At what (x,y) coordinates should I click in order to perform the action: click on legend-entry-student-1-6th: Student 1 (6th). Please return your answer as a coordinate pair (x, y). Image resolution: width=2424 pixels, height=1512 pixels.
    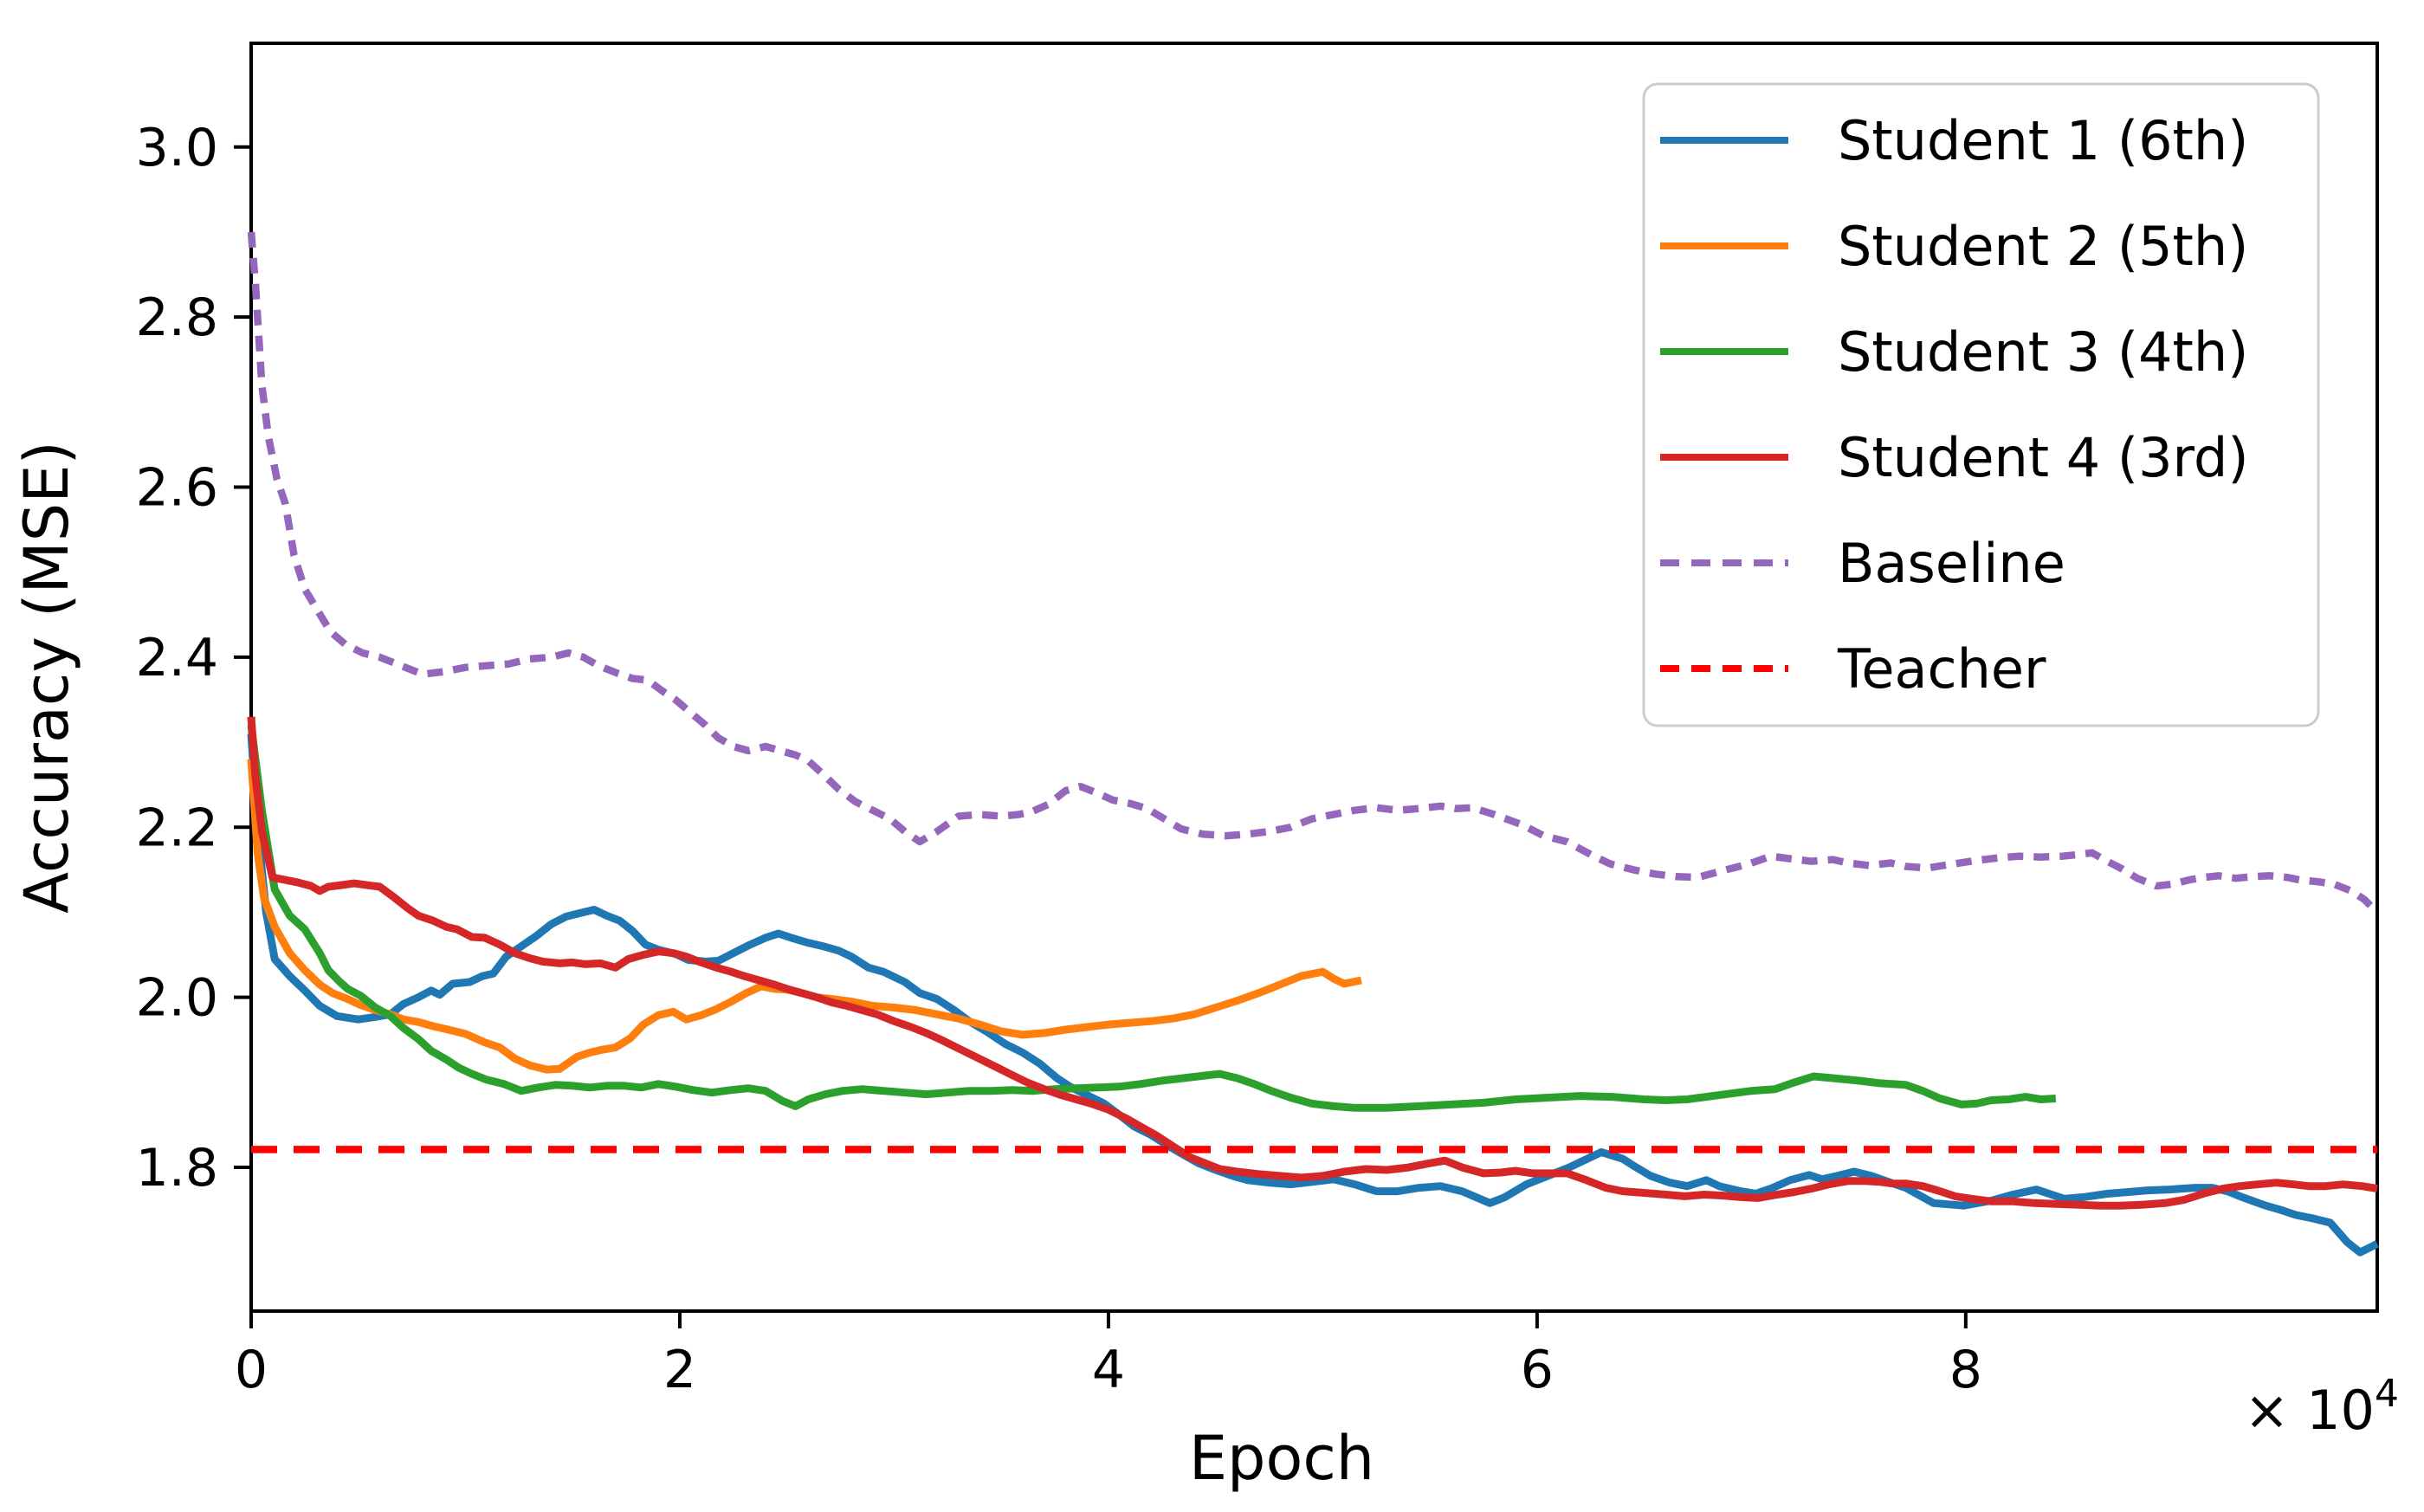
    Looking at the image, I should click on (1954, 140).